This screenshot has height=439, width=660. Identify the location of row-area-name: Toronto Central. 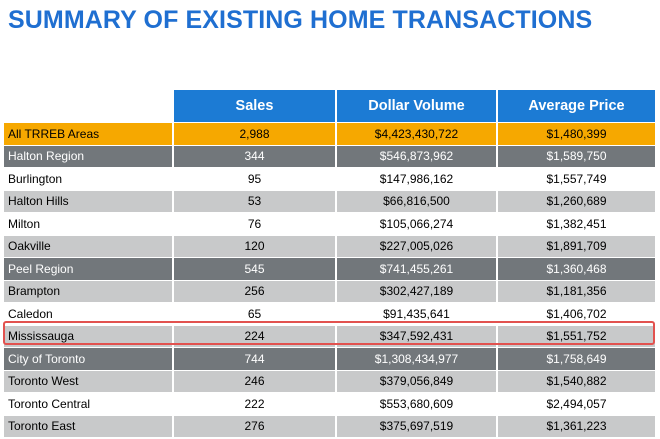
(49, 403).